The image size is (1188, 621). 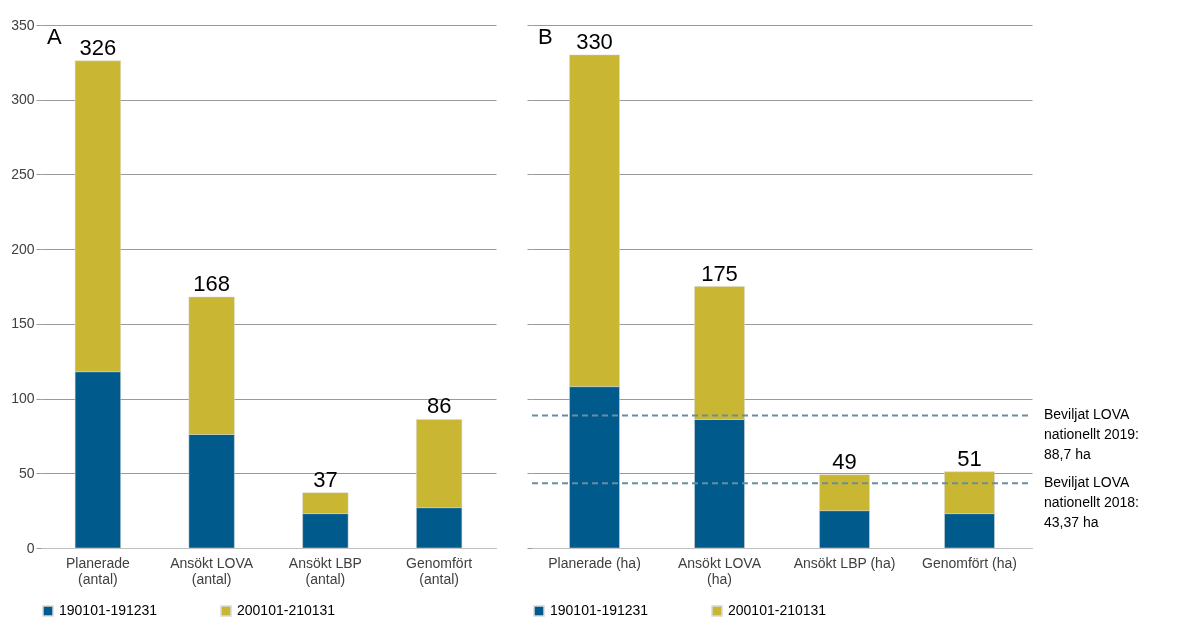 What do you see at coordinates (97, 570) in the screenshot?
I see `x-tick-label: Planerade (antal)` at bounding box center [97, 570].